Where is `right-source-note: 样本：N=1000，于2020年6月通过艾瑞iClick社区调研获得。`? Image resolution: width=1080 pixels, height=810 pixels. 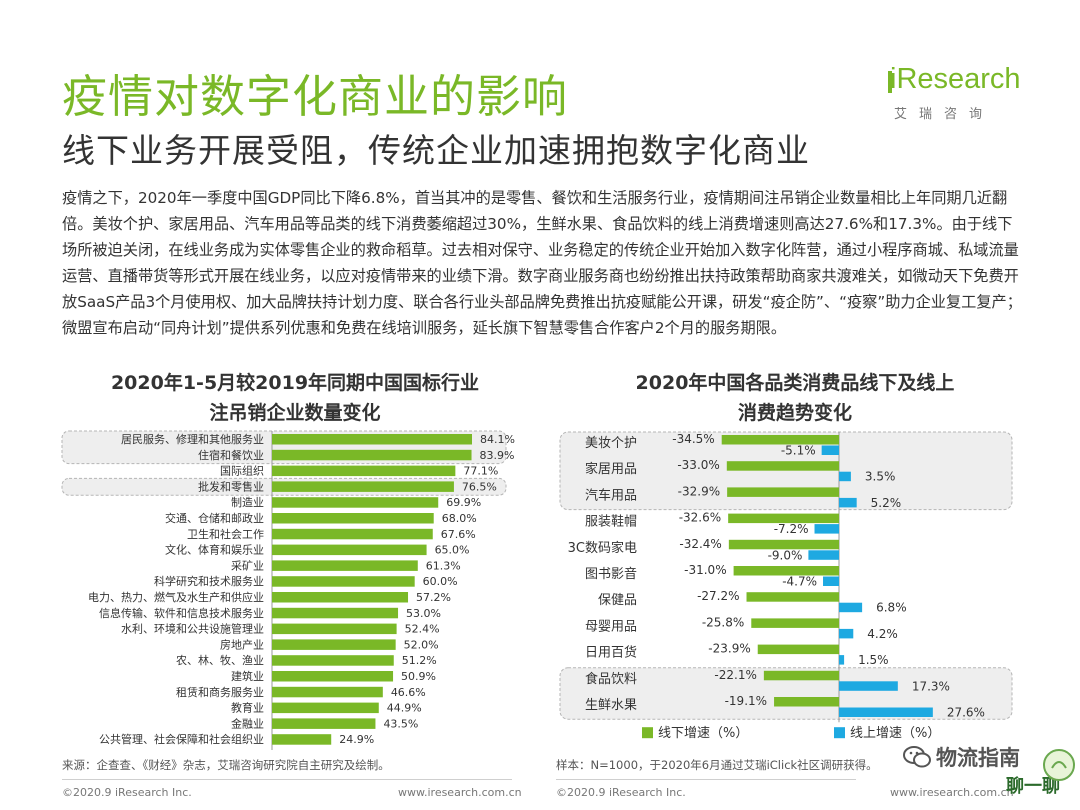 right-source-note: 样本：N=1000，于2020年6月通过艾瑞iClick社区调研获得。 is located at coordinates (717, 765).